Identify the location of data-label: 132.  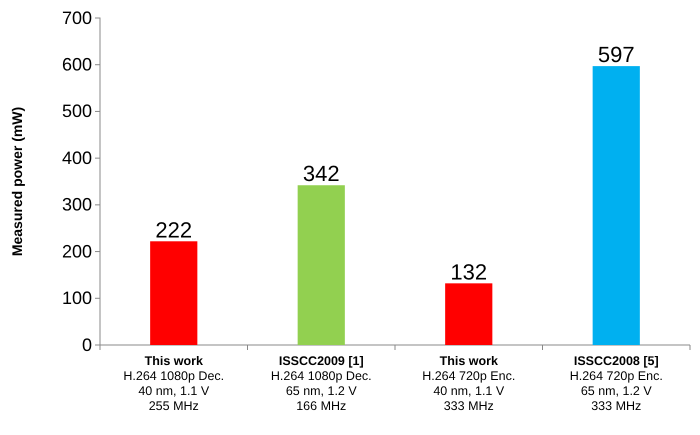
(469, 271).